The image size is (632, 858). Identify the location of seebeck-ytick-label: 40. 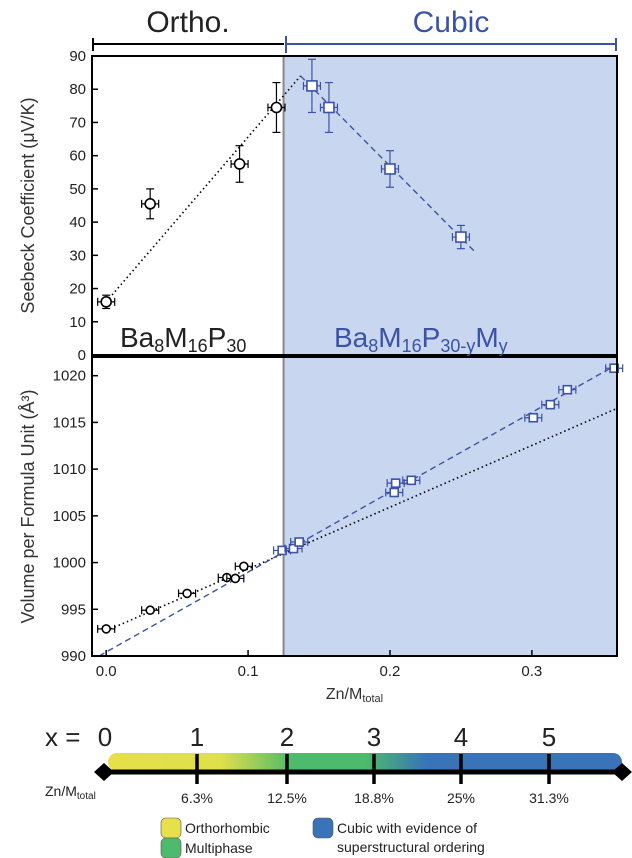
(77, 222).